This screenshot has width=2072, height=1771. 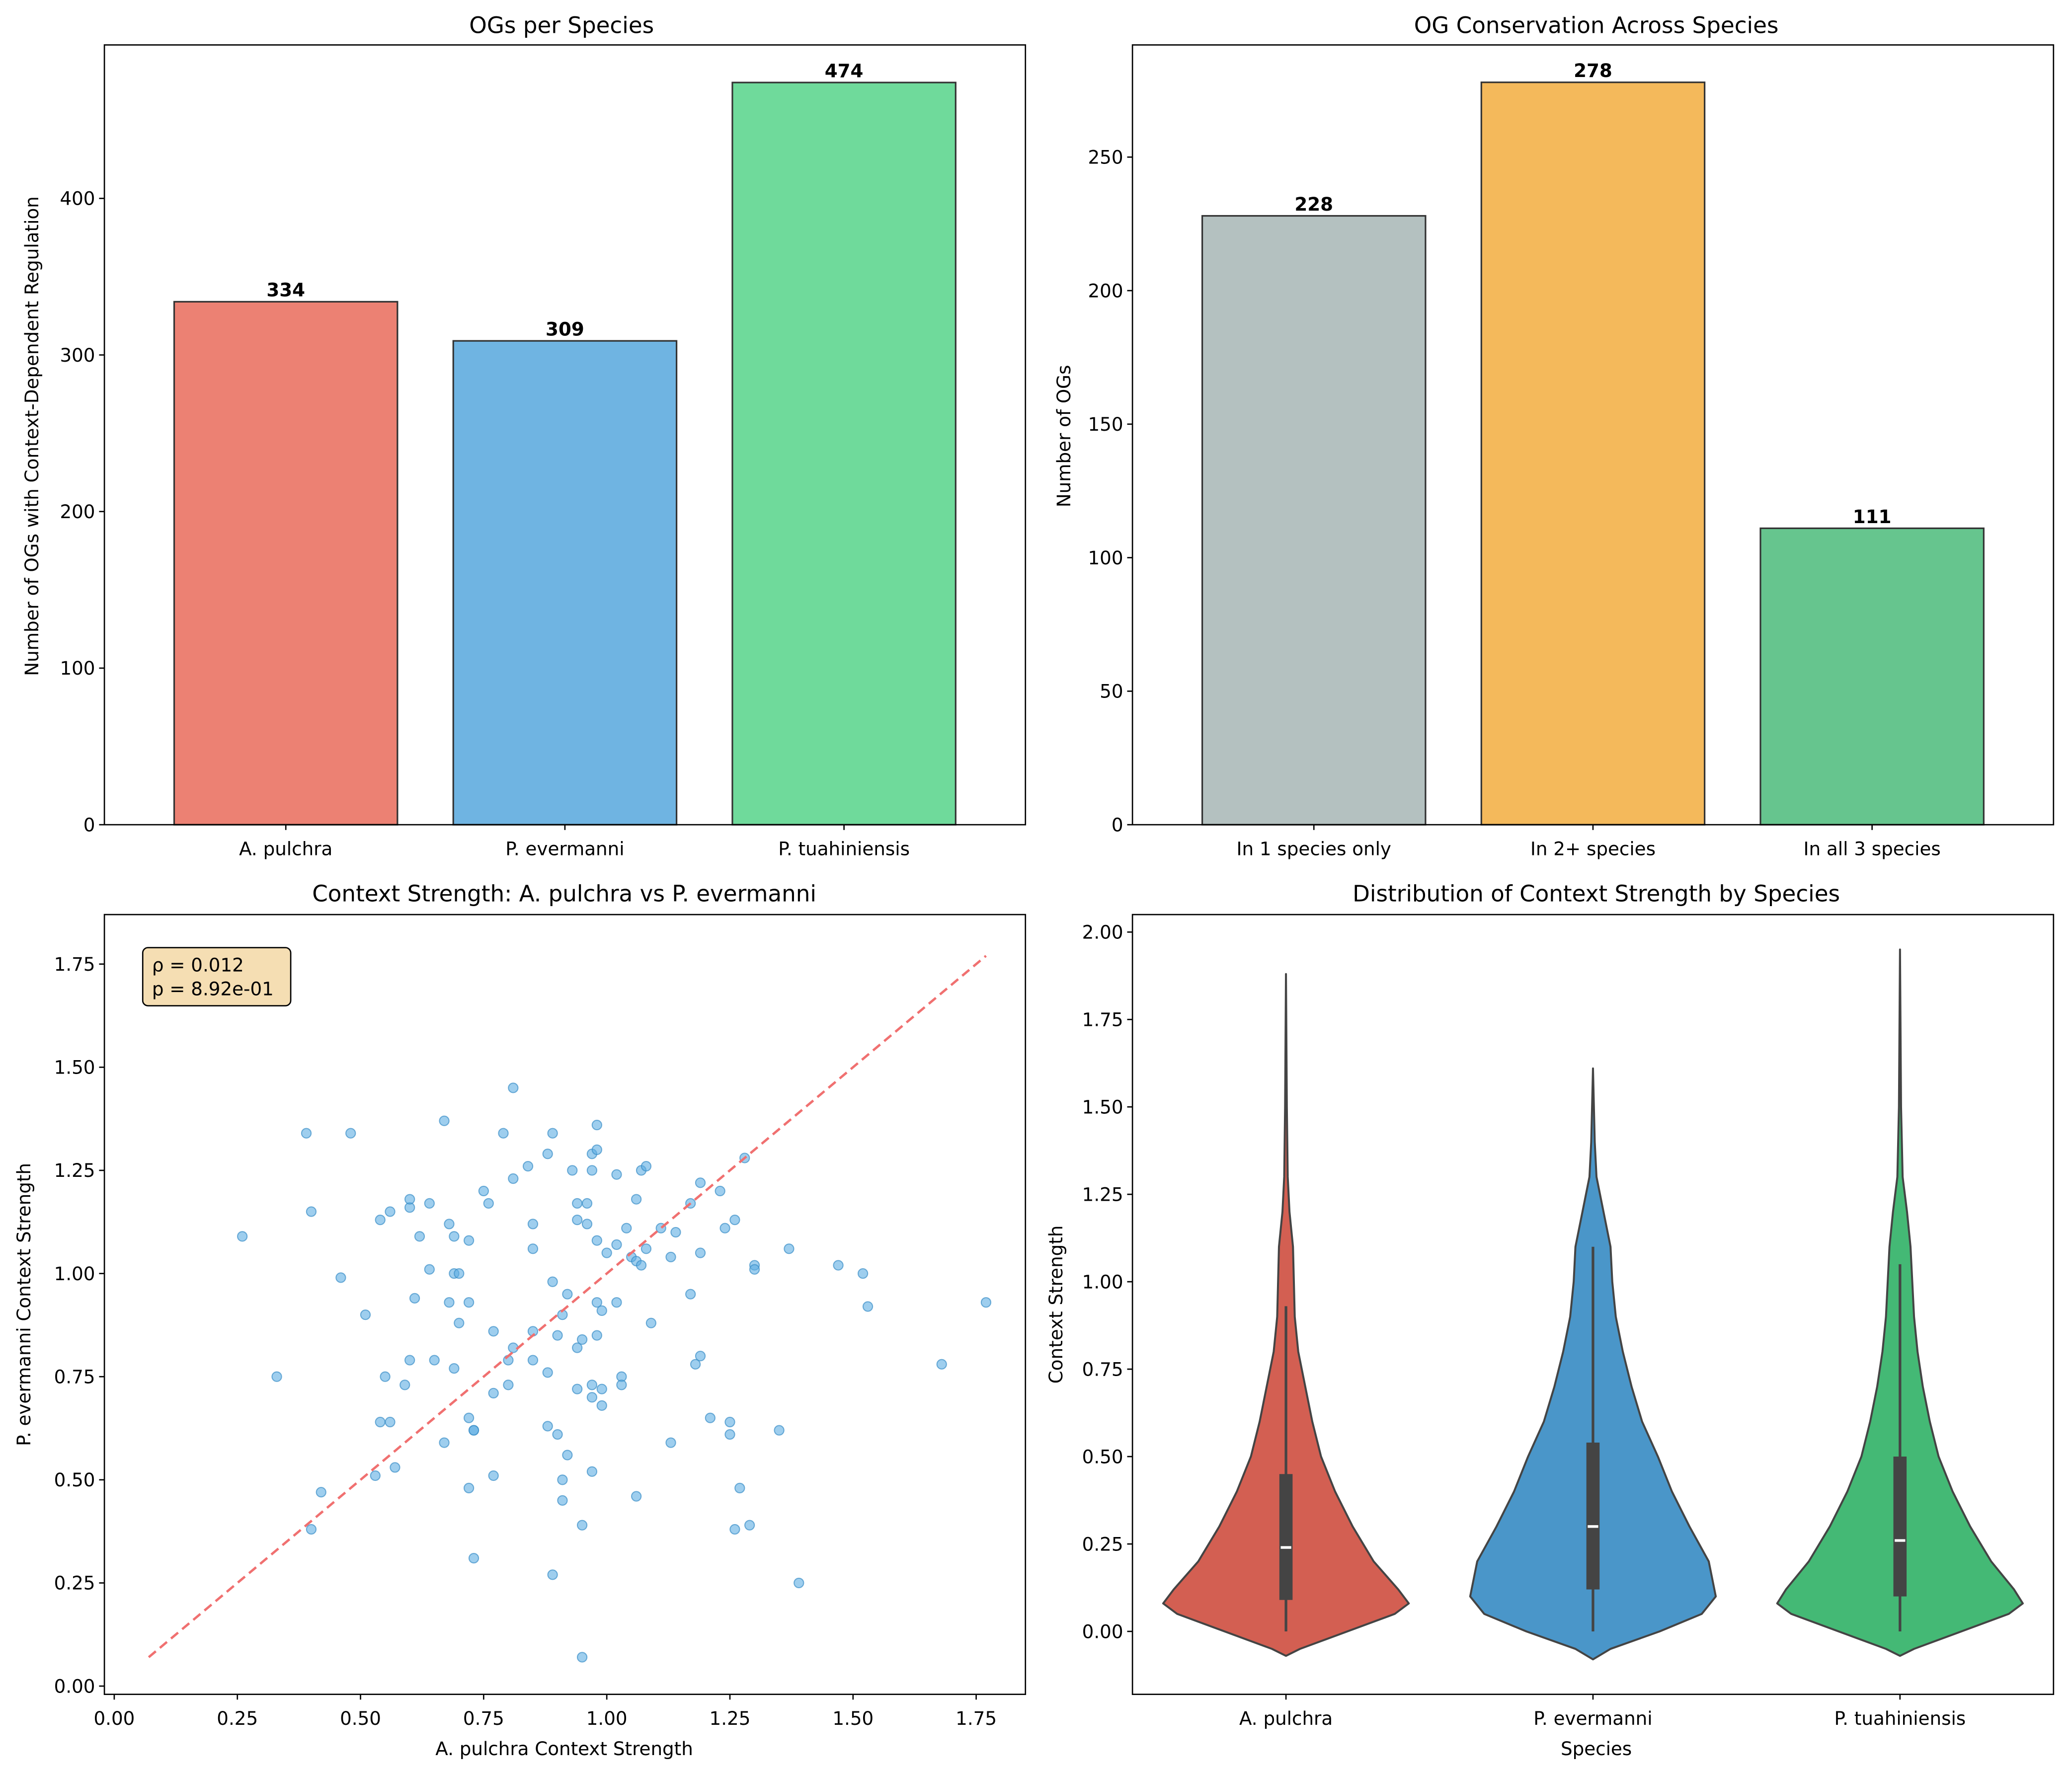 What do you see at coordinates (198, 965) in the screenshot?
I see `stats-rho: ρ = 0.012` at bounding box center [198, 965].